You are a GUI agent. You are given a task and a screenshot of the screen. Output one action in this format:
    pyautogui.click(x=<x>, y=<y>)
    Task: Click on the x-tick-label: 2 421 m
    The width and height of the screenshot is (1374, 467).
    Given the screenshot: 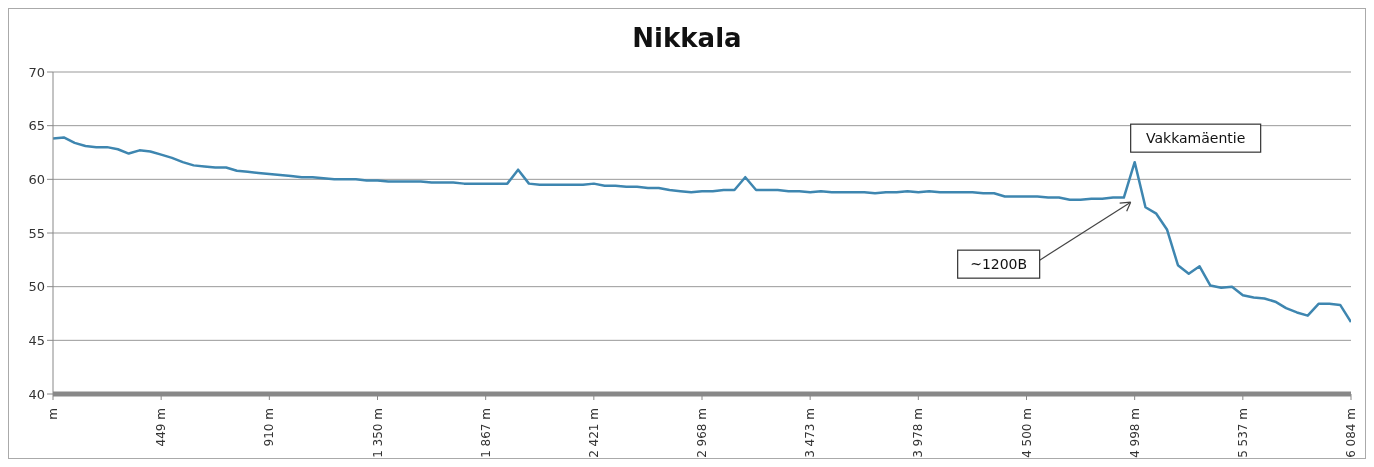 What is the action you would take?
    pyautogui.click(x=593, y=433)
    